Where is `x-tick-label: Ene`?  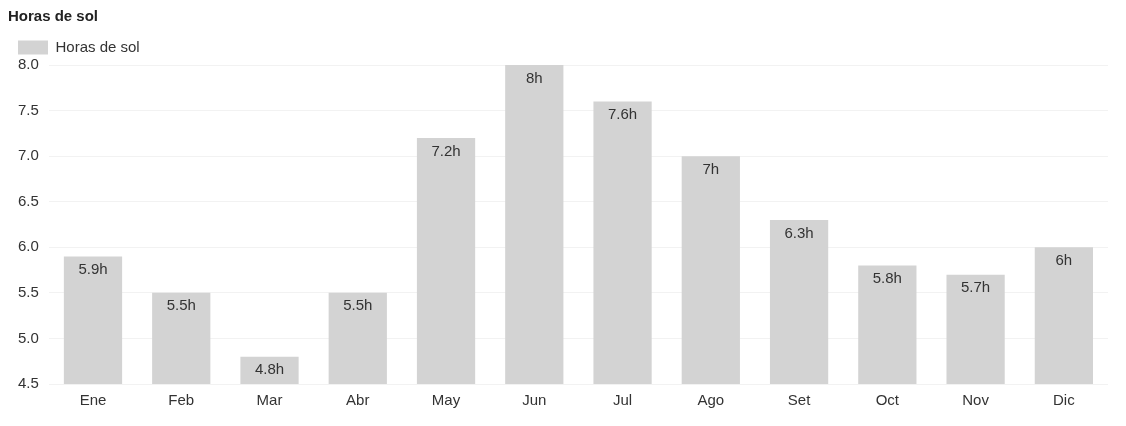
x-tick-label: Ene is located at coordinates (93, 400).